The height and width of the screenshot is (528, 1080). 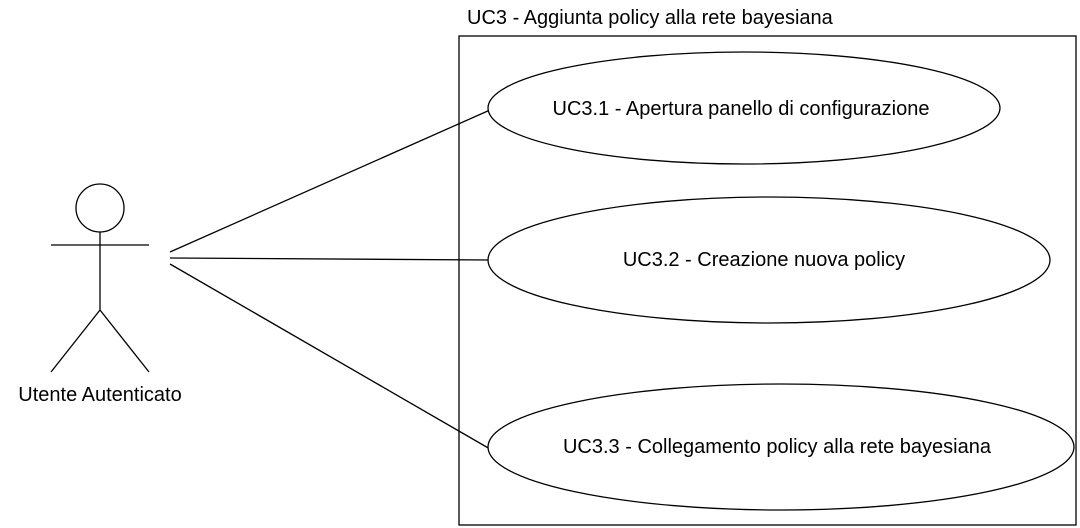 What do you see at coordinates (100, 278) in the screenshot?
I see `actor-figure` at bounding box center [100, 278].